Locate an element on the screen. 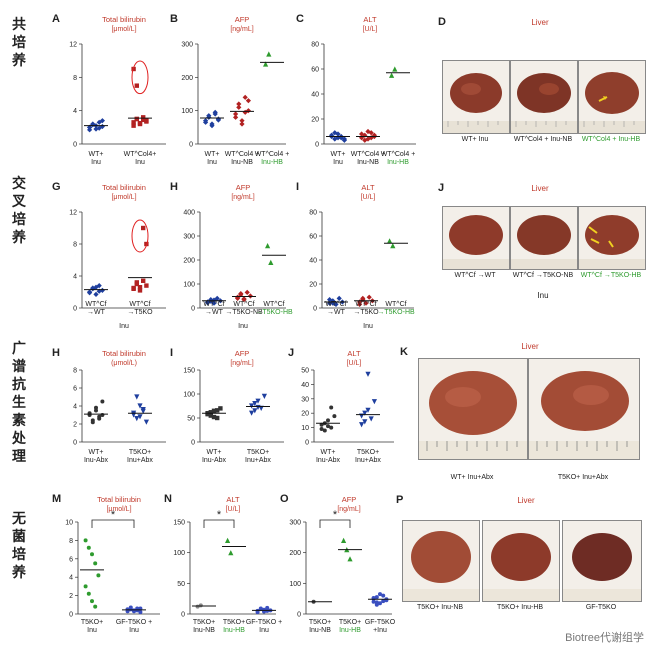 This screenshot has height=651, width=650. y-tick-label: 150 is located at coordinates (189, 371).